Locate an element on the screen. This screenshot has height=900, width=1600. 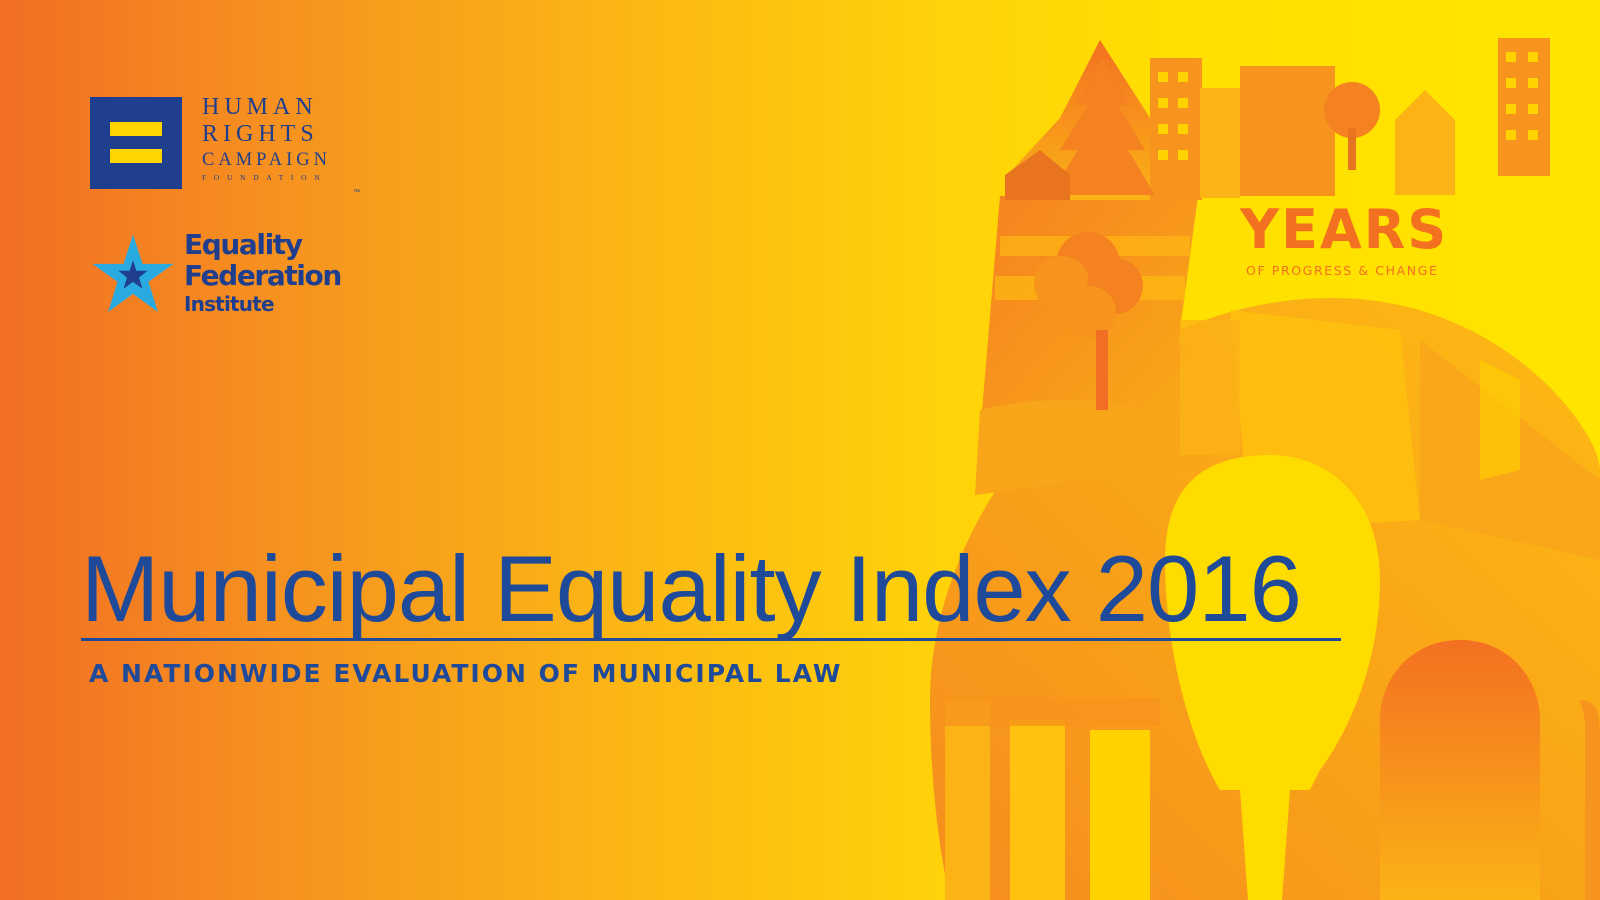
equal-bar-bottom is located at coordinates (136, 156).